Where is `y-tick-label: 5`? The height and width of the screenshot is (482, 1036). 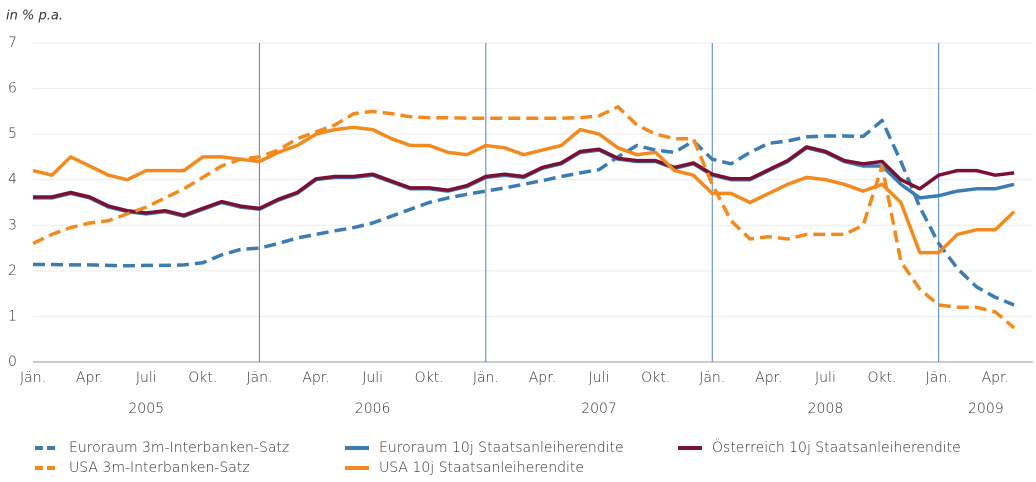
y-tick-label: 5 is located at coordinates (12, 134).